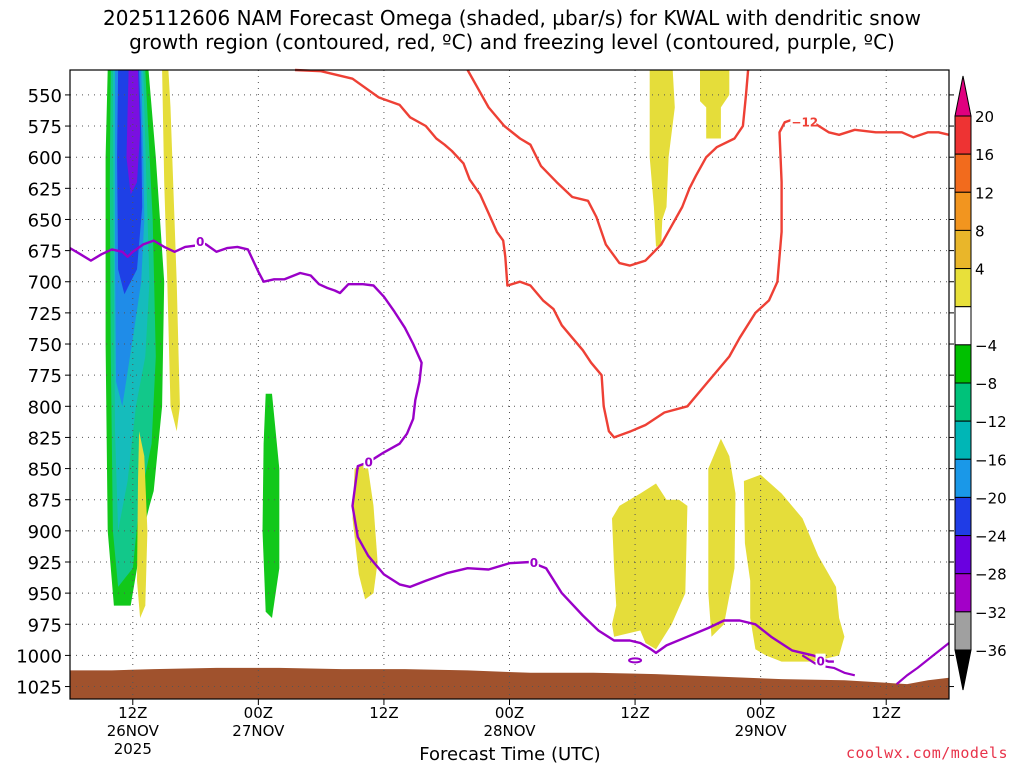 This screenshot has width=1024, height=768. I want to click on colorbar-label-10: −24, so click(991, 537).